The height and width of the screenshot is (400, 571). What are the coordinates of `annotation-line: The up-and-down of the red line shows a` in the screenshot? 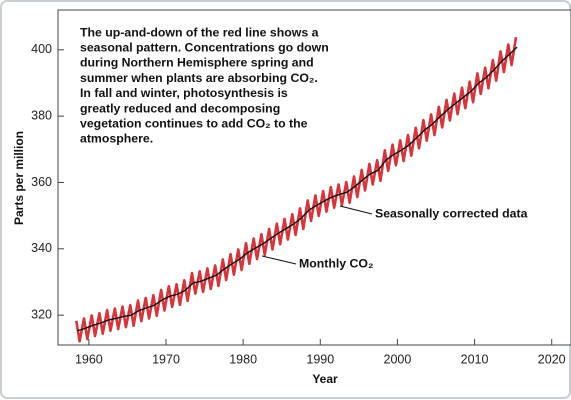 It's located at (199, 32).